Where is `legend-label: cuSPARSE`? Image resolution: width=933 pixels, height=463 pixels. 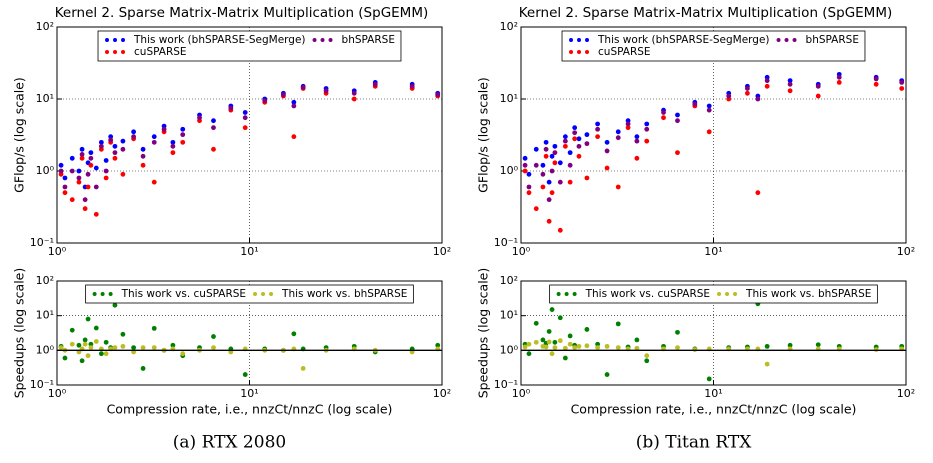
legend-label: cuSPARSE is located at coordinates (624, 52).